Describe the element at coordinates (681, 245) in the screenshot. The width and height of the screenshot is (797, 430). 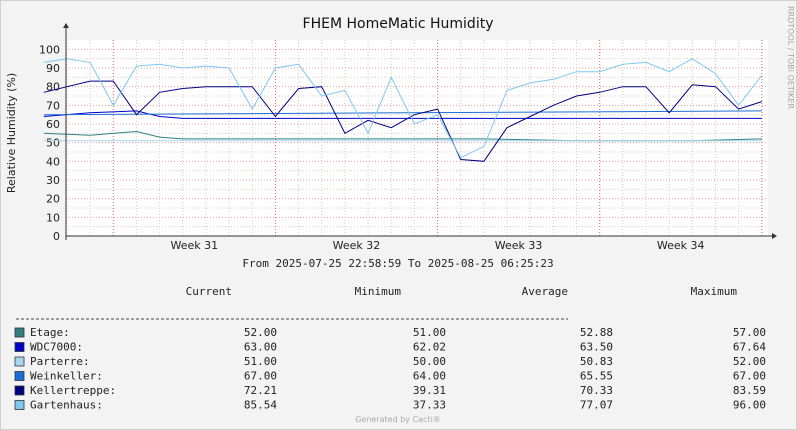
I see `x-tick-label: Week 34` at that location.